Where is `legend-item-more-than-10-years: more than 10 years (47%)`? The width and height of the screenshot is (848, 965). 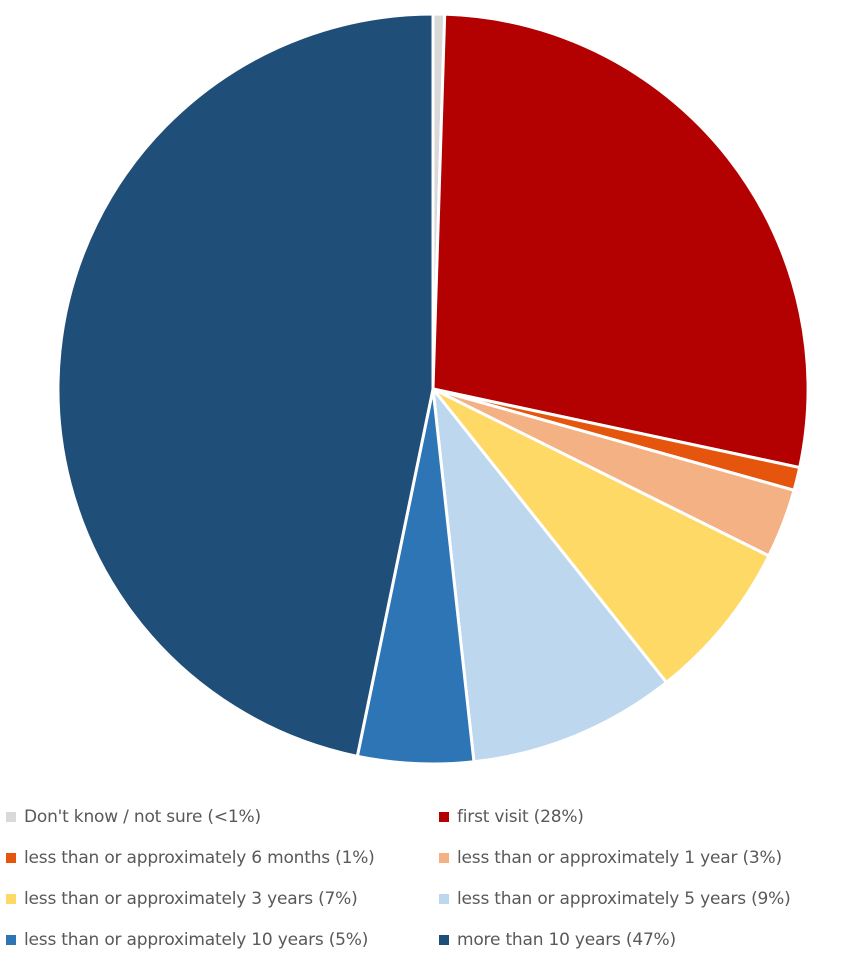
legend-item-more-than-10-years: more than 10 years (47%) is located at coordinates (641, 939).